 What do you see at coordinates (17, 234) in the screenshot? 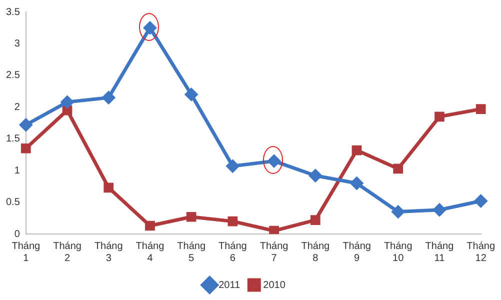
I see `y-tick-label: 0` at bounding box center [17, 234].